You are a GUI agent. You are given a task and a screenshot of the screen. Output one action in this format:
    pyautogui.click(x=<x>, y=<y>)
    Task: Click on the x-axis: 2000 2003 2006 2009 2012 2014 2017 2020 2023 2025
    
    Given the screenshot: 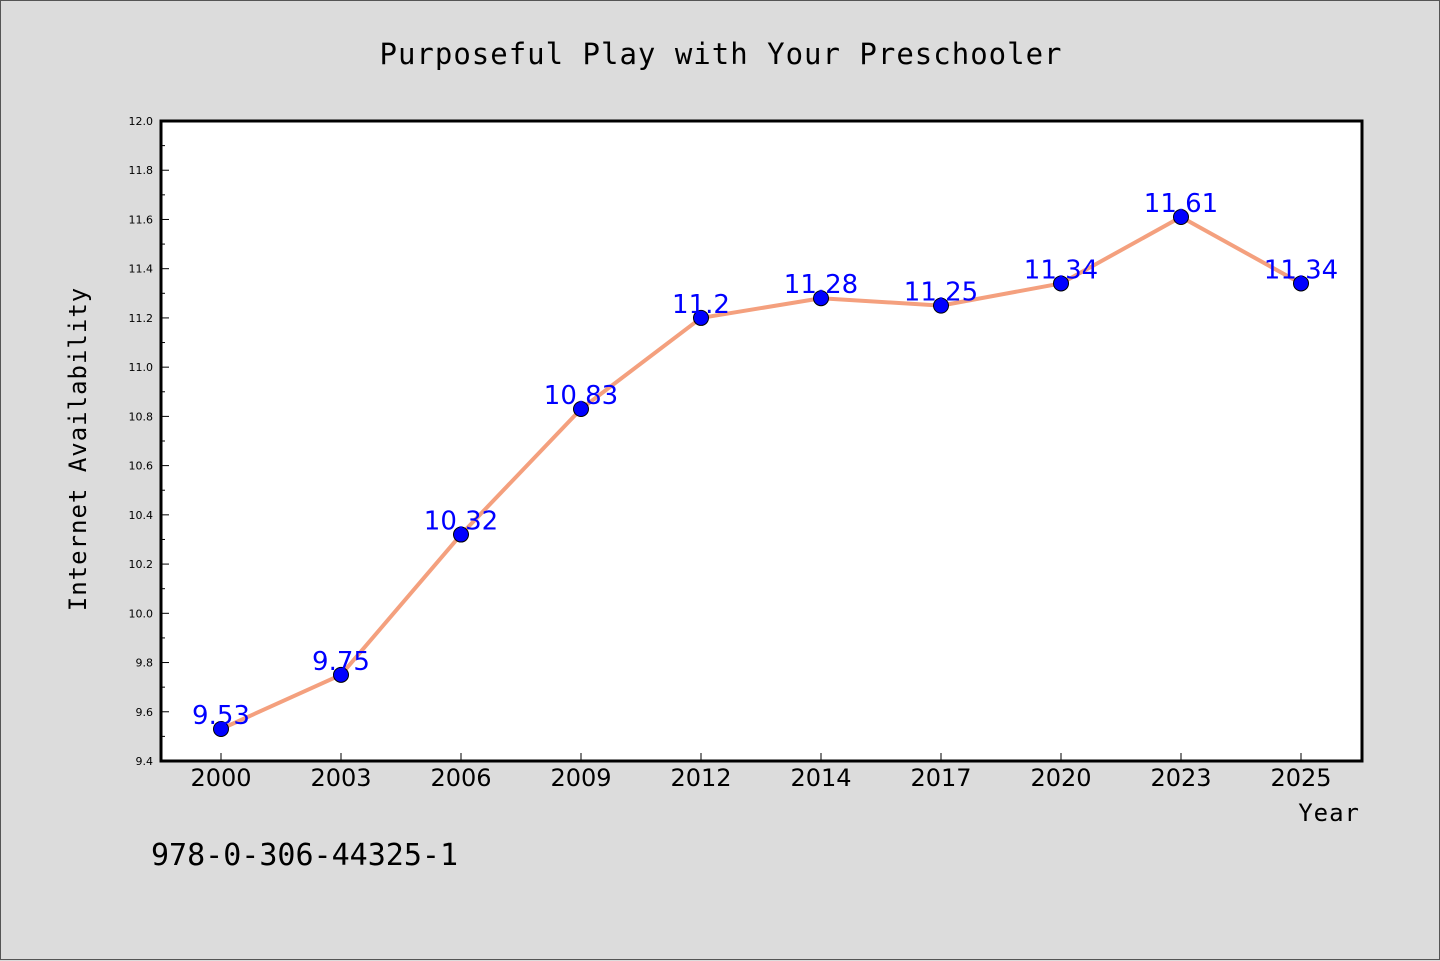 What is the action you would take?
    pyautogui.click(x=761, y=772)
    